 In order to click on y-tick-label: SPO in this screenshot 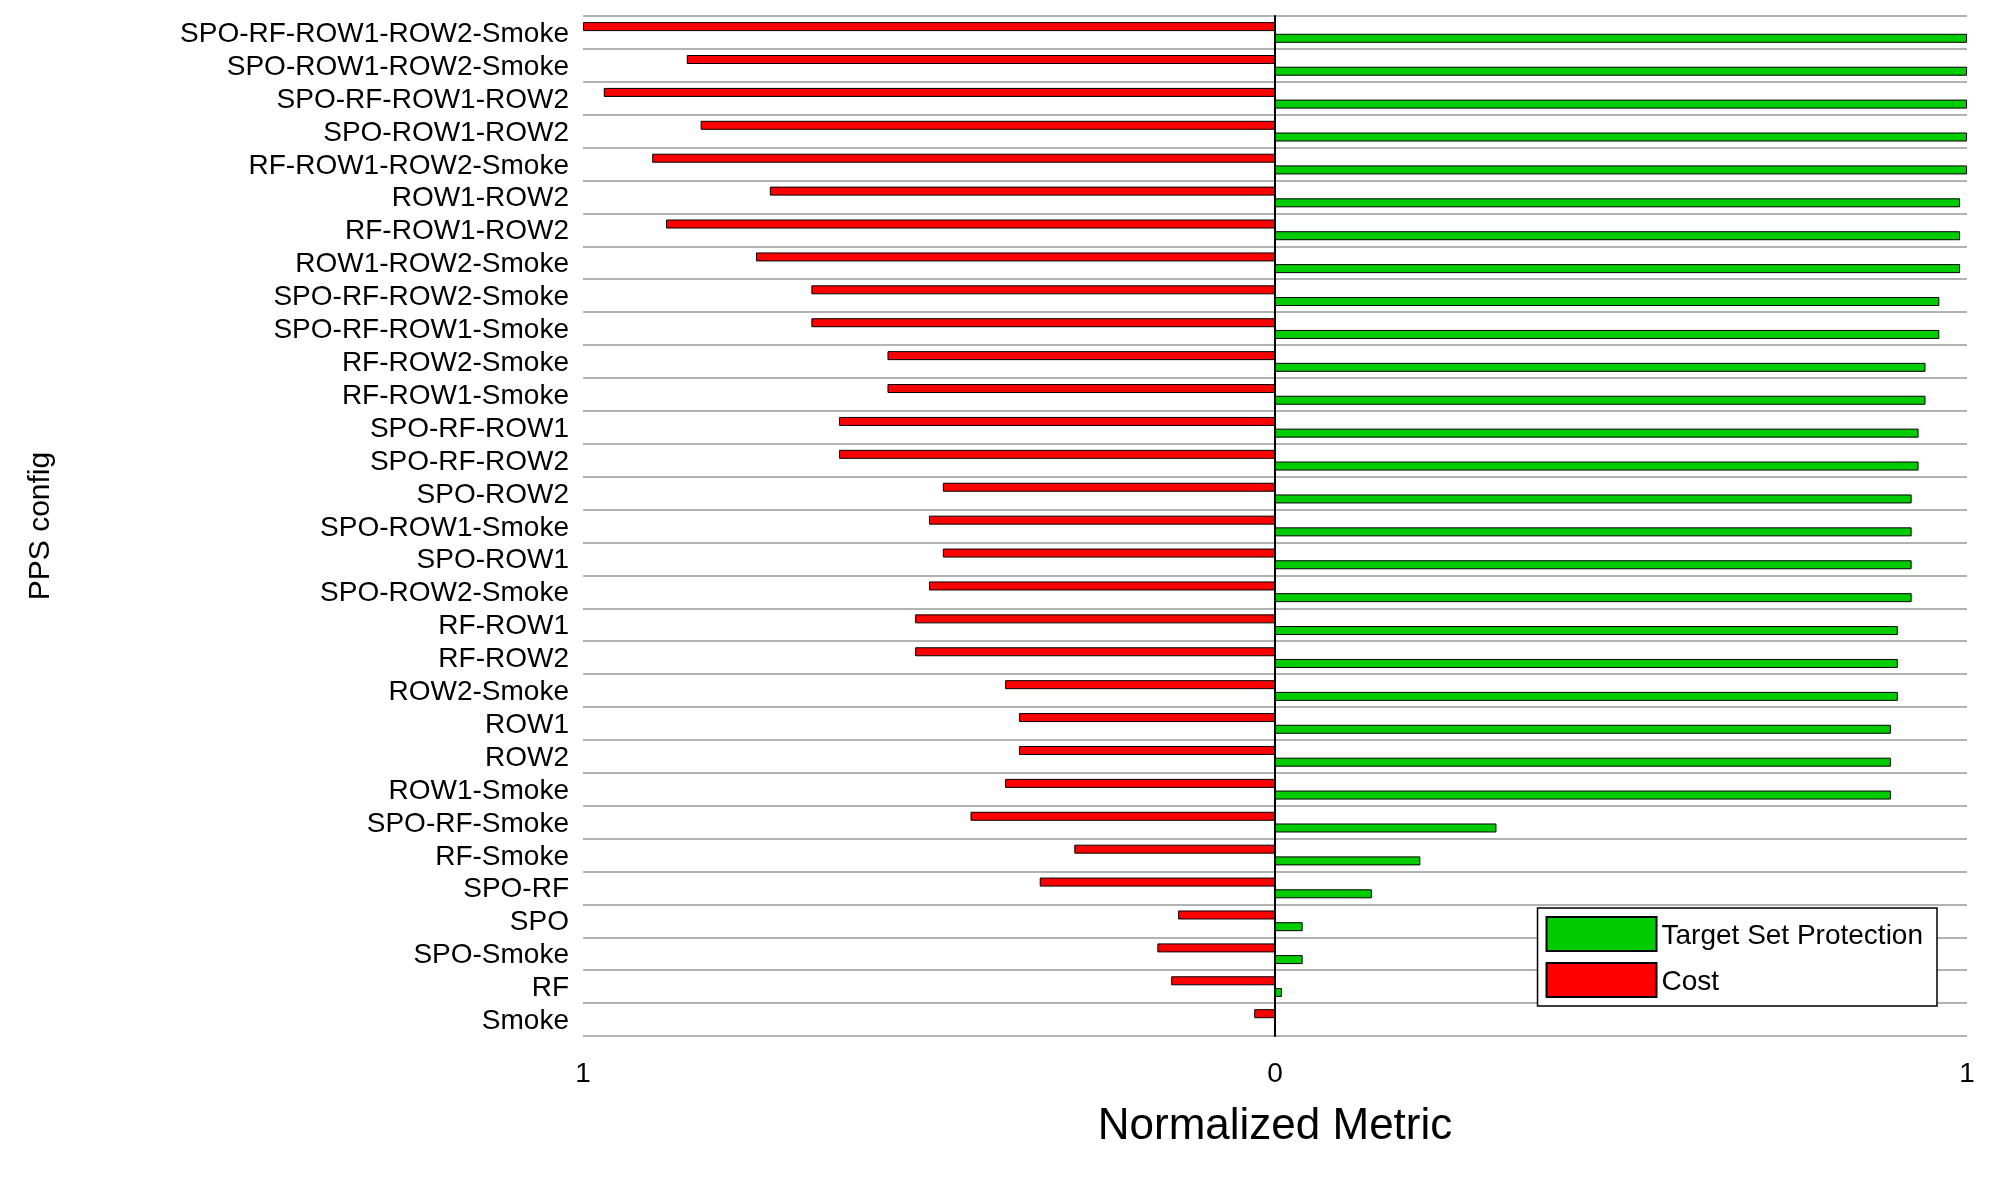, I will do `click(539, 921)`.